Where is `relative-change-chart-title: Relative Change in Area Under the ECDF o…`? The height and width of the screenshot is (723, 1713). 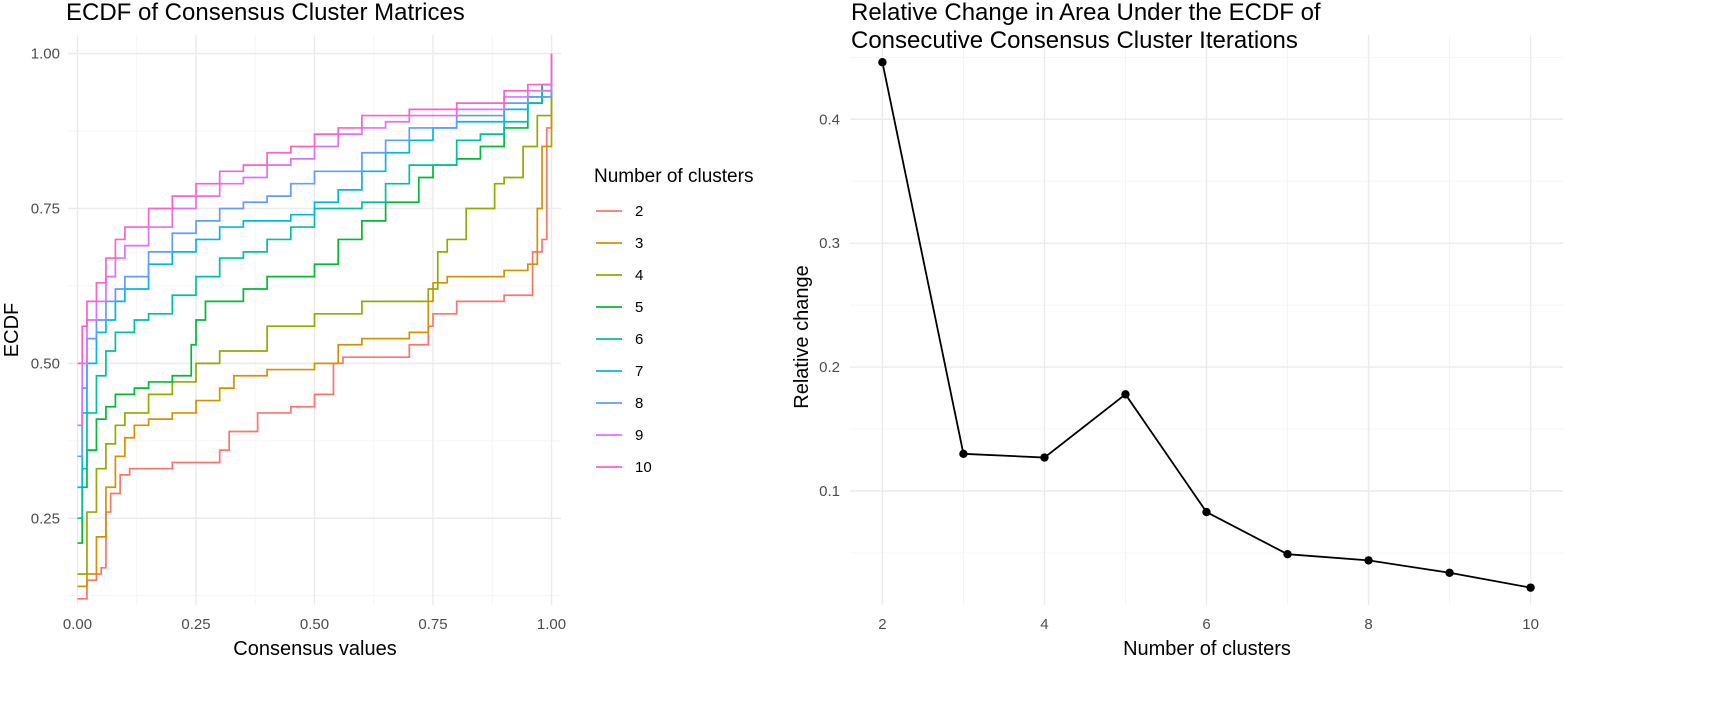
relative-change-chart-title: Relative Change in Area Under the ECDF o… is located at coordinates (1086, 27).